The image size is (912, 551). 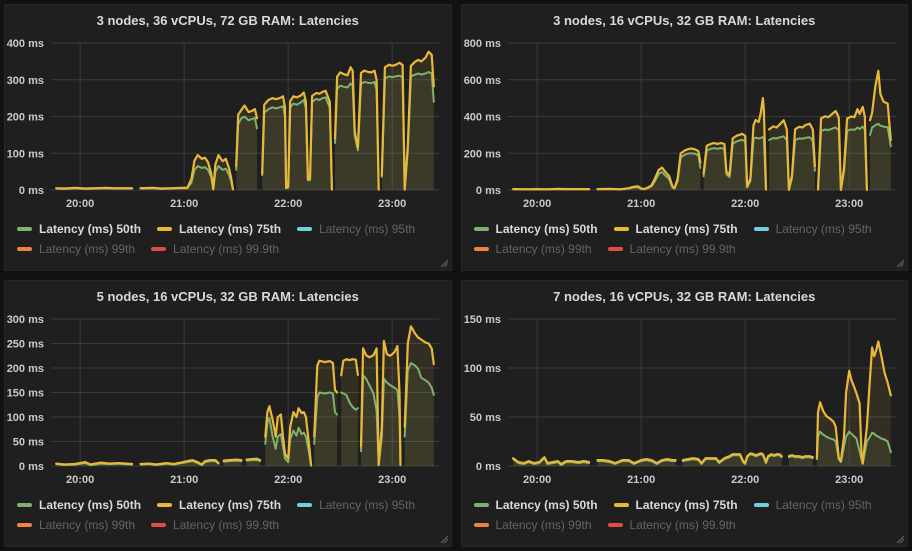 I want to click on panel-title: 3 nodes, 16 vCPUs, 32 GB RAM: Latencies, so click(x=684, y=20).